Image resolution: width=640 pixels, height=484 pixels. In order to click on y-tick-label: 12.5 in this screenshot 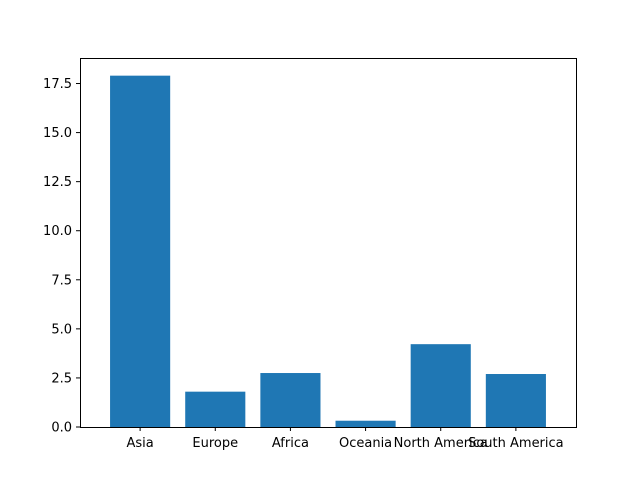, I will do `click(57, 182)`.